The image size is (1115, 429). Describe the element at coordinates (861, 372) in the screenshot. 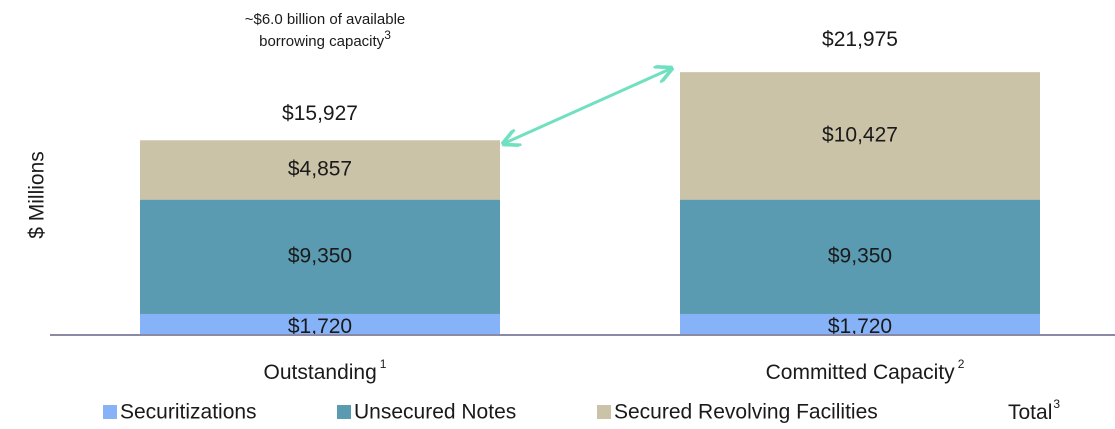

I see `category: Committed Capacity` at that location.